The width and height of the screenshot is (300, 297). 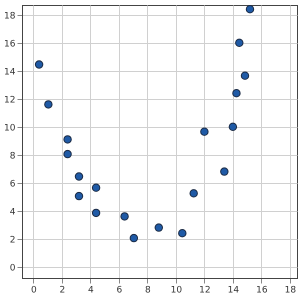 What do you see at coordinates (63, 291) in the screenshot?
I see `x-tick-label: 2` at bounding box center [63, 291].